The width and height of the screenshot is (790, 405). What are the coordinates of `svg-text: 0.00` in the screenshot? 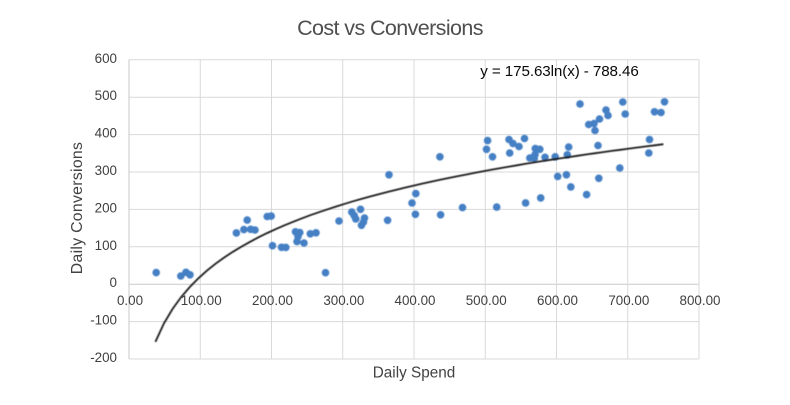 It's located at (130, 300).